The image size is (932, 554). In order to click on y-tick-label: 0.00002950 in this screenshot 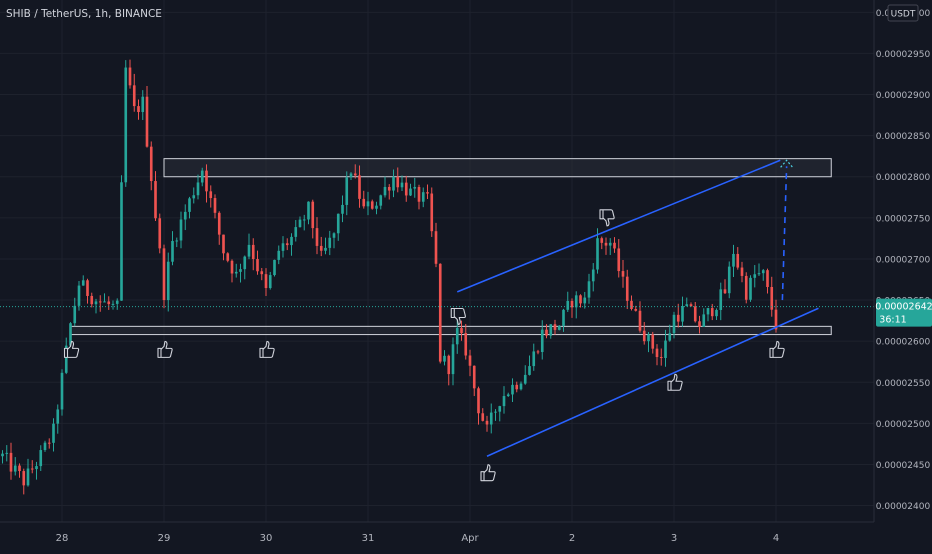, I will do `click(903, 55)`.